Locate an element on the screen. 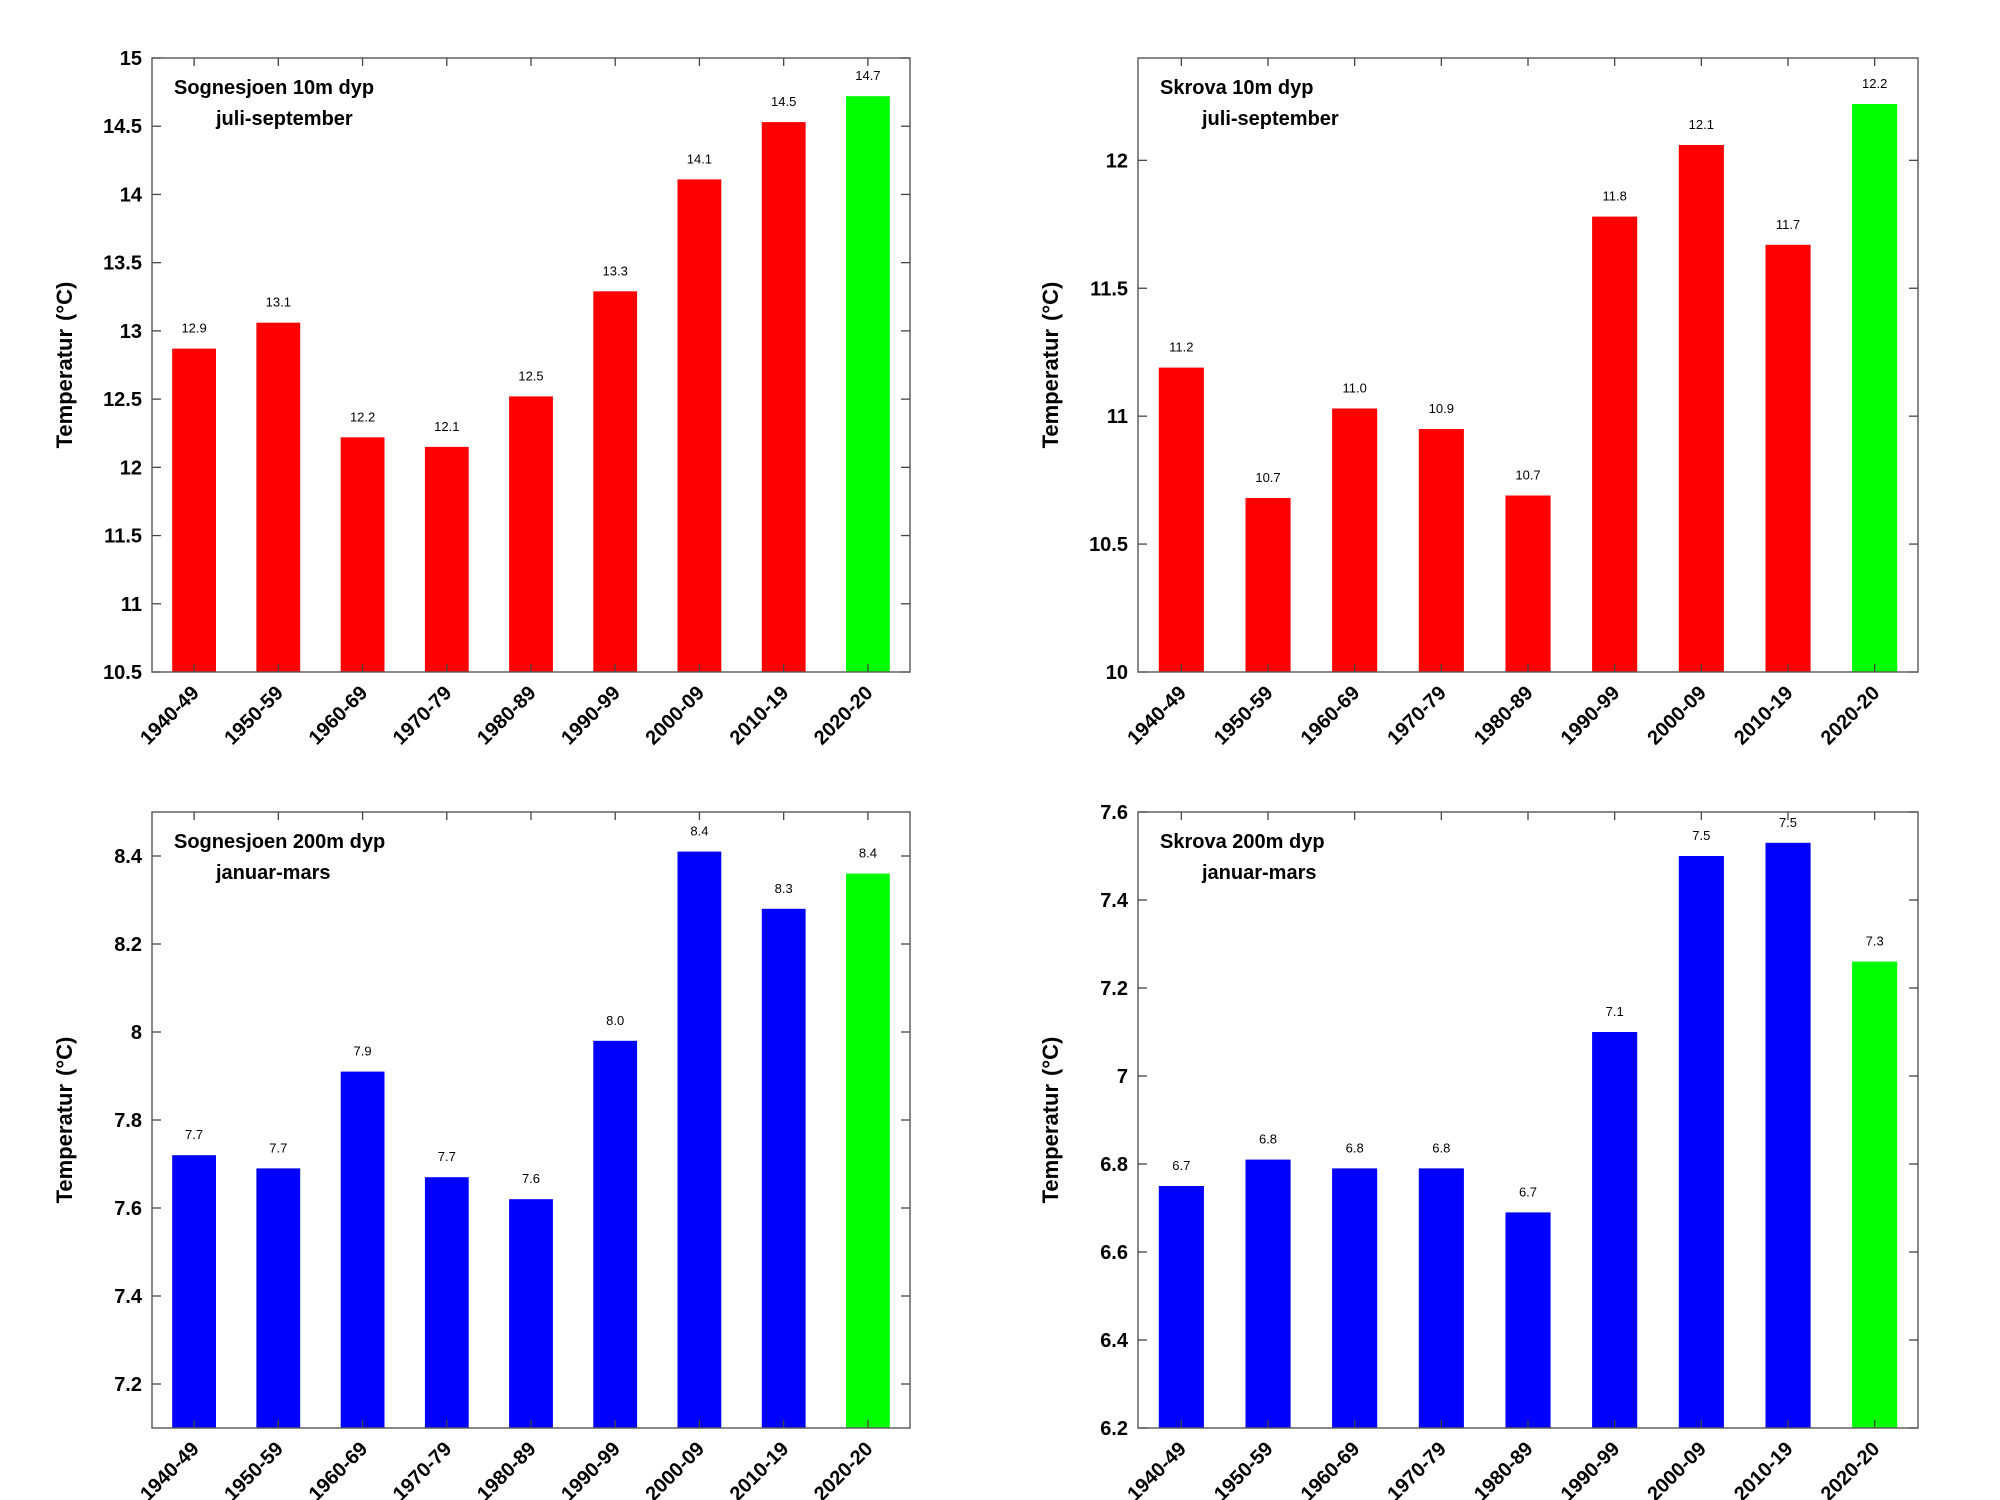  data-label: 7.6 is located at coordinates (531, 1178).